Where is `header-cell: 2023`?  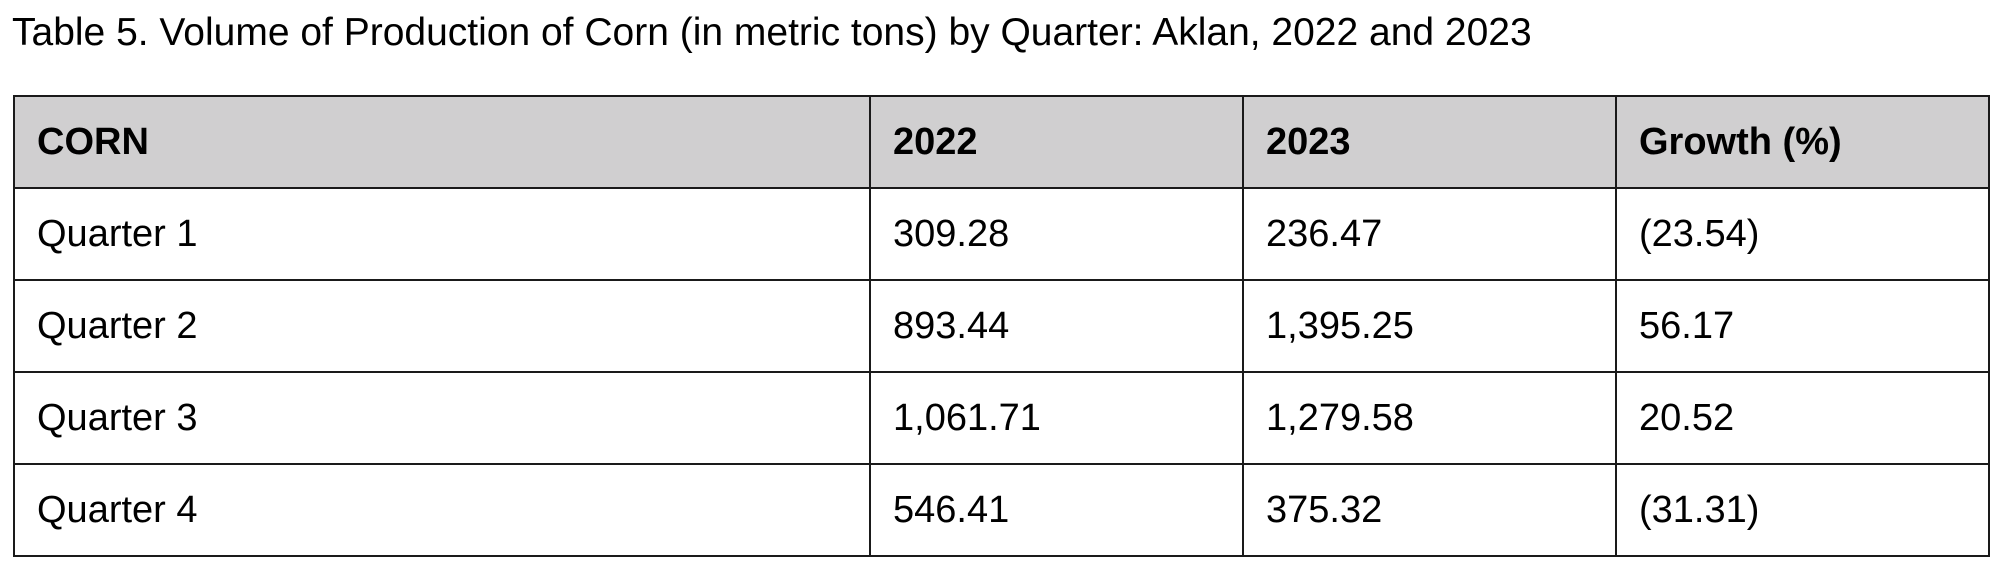
header-cell: 2023 is located at coordinates (1429, 142).